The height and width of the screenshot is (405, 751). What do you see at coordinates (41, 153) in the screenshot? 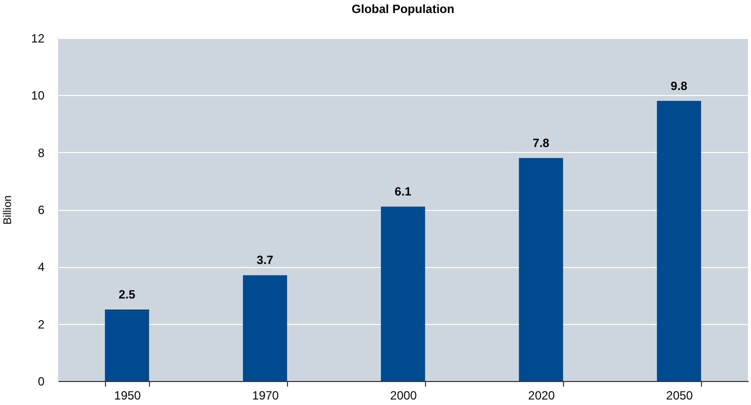
I see `y-tick-label: 8` at bounding box center [41, 153].